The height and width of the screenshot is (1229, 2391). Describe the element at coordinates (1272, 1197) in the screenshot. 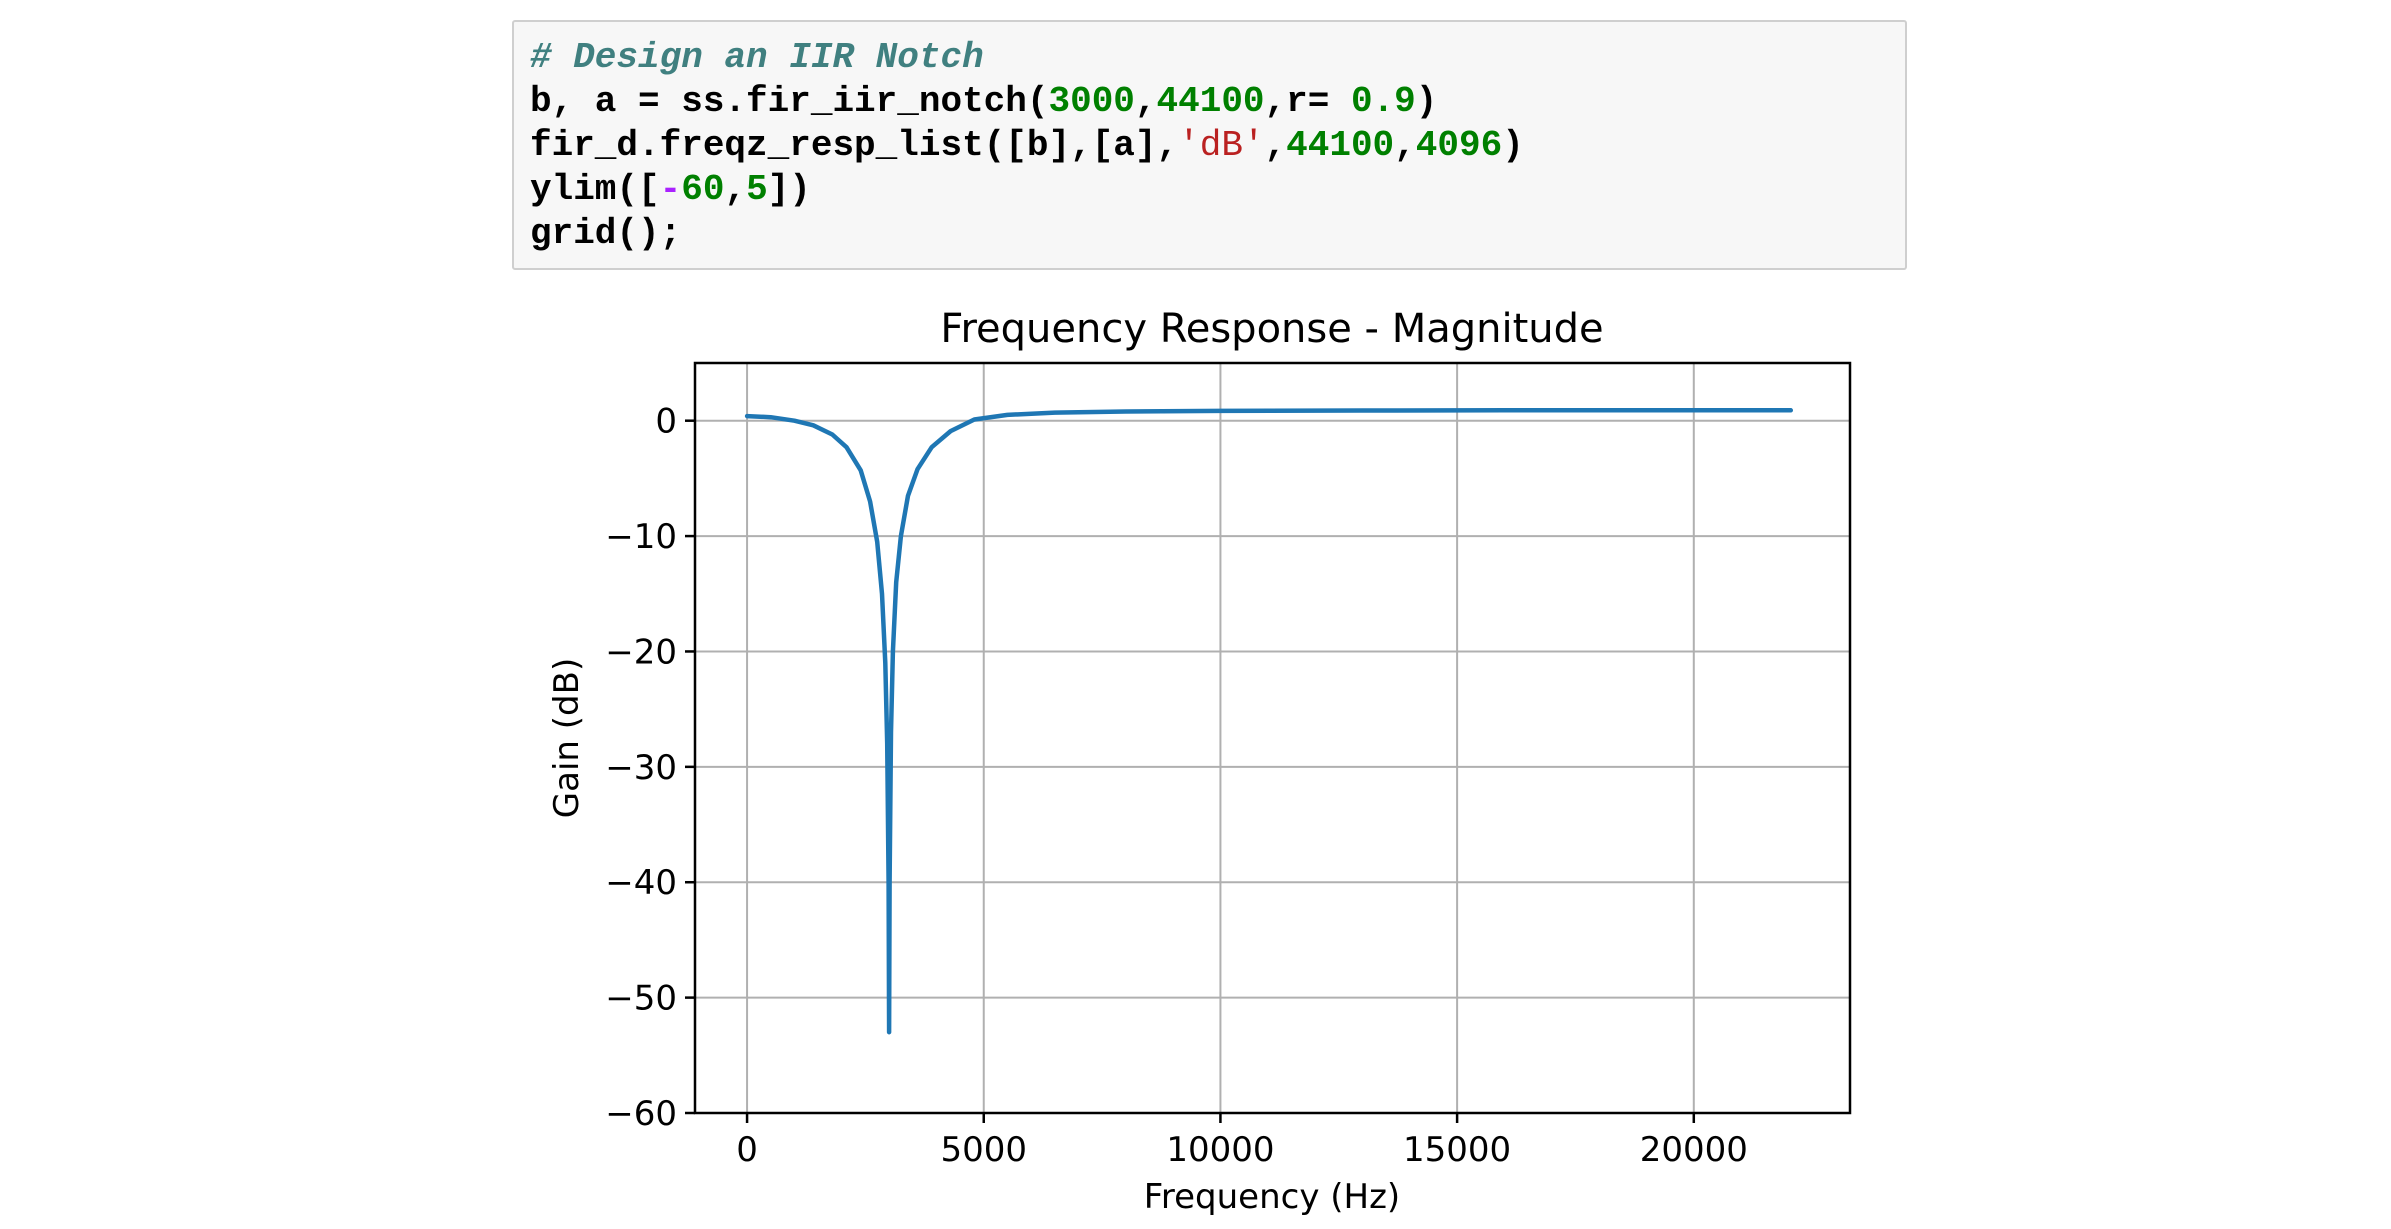

I see `x-axis-label: Frequency (Hz)` at that location.